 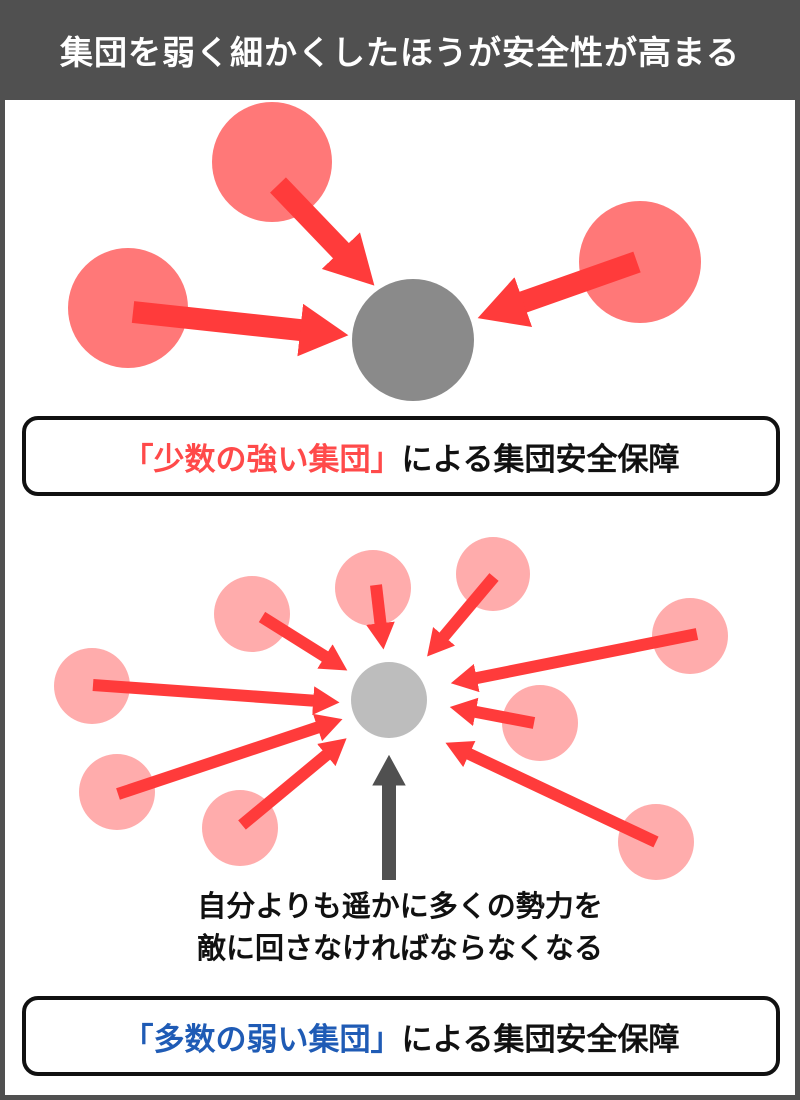 I want to click on note-line-2: 敵に回さなければならなくなる, so click(x=399, y=948).